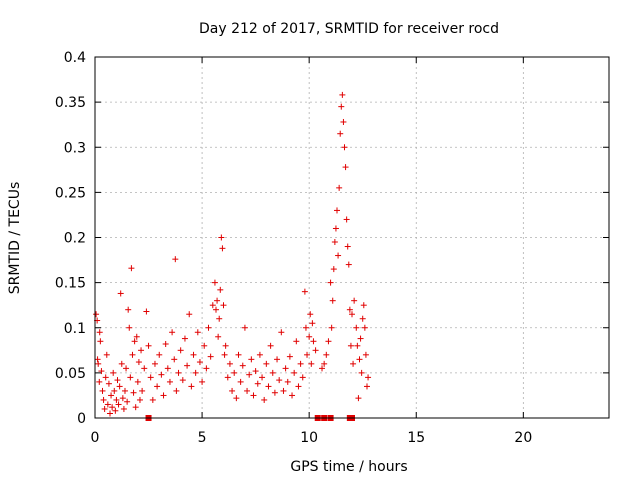  Describe the element at coordinates (81, 419) in the screenshot. I see `y-tick-label: 0` at that location.